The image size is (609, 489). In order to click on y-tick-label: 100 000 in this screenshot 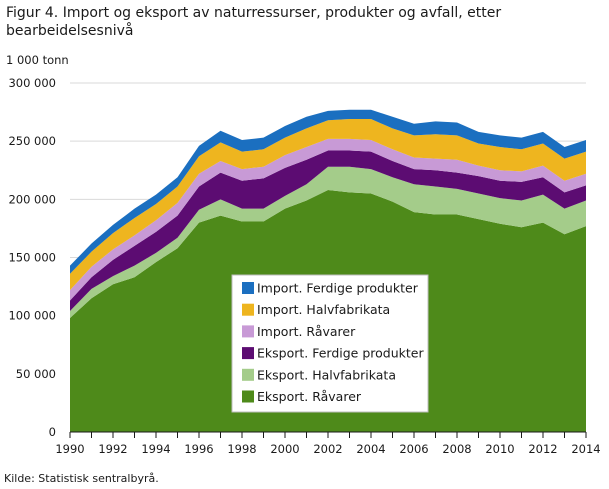, I will do `click(32, 316)`.